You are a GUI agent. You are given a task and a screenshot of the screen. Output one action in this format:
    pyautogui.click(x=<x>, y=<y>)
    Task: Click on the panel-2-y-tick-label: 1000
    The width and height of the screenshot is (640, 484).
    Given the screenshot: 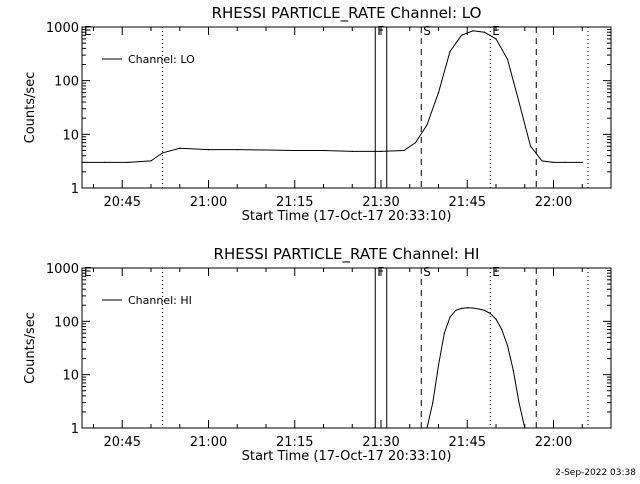 What is the action you would take?
    pyautogui.click(x=62, y=269)
    